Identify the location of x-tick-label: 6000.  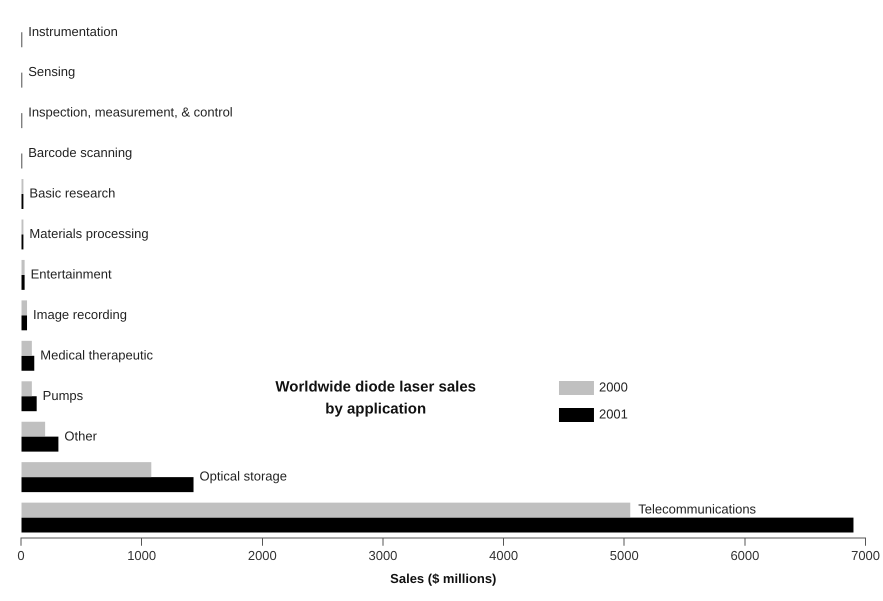
(745, 556).